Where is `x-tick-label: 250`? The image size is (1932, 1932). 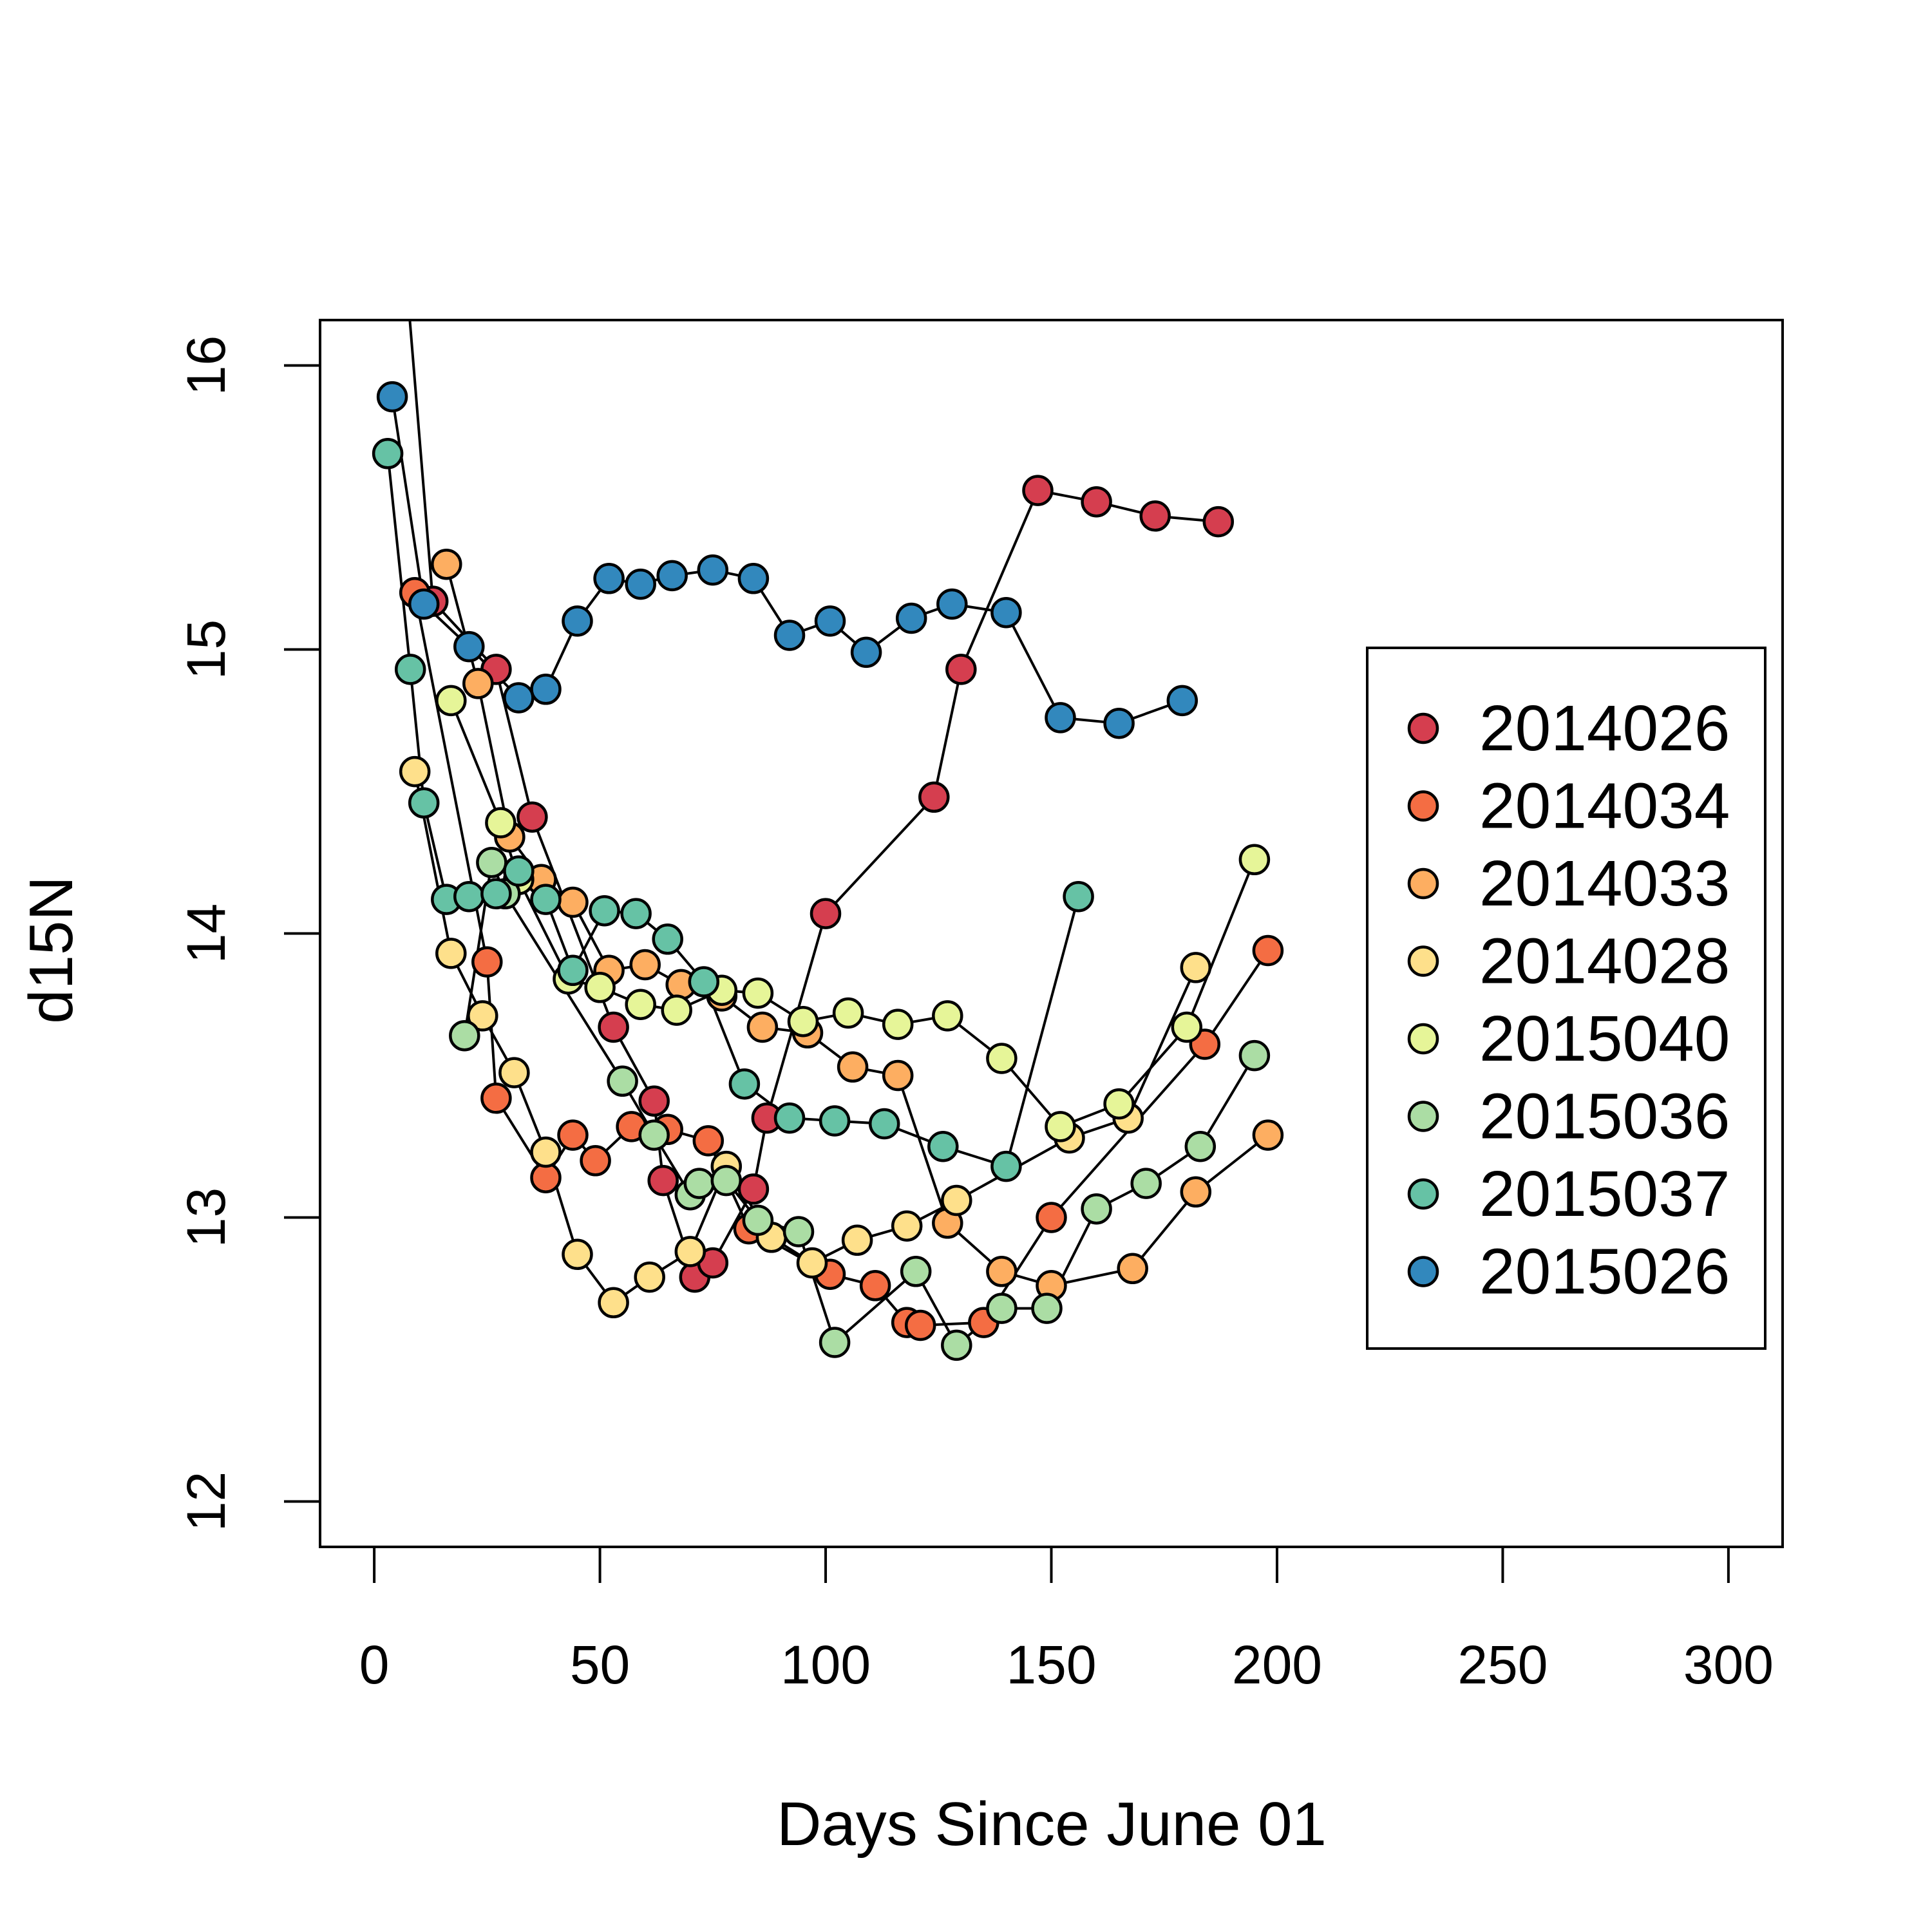 x-tick-label: 250 is located at coordinates (1502, 1665).